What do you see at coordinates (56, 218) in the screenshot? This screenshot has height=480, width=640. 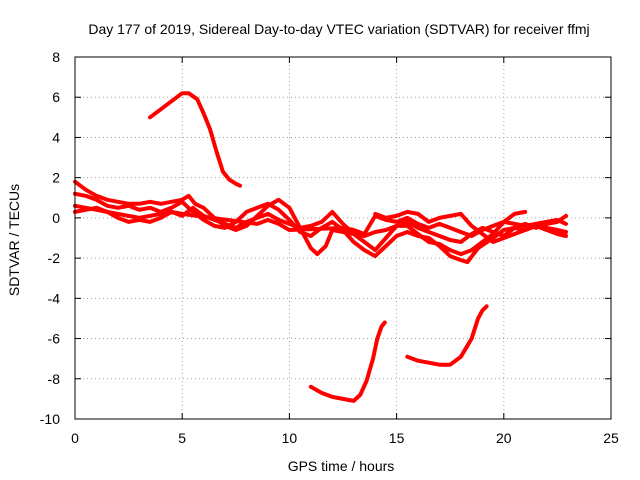 I see `y-tick-label: 0` at bounding box center [56, 218].